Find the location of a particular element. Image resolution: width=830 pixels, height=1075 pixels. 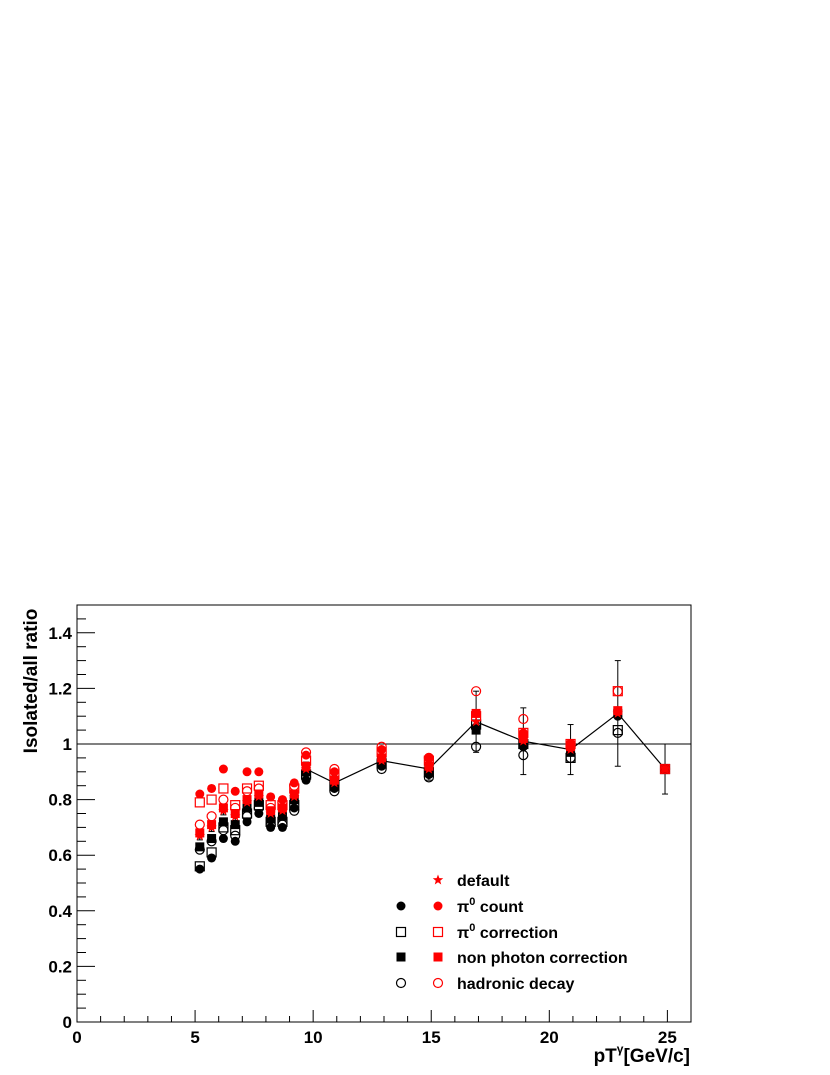

legend-marker-black-filled-circle is located at coordinates (401, 906).